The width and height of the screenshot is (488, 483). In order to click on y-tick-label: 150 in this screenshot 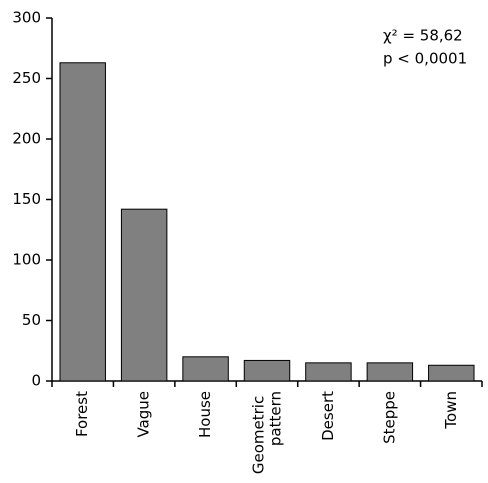, I will do `click(26, 199)`.